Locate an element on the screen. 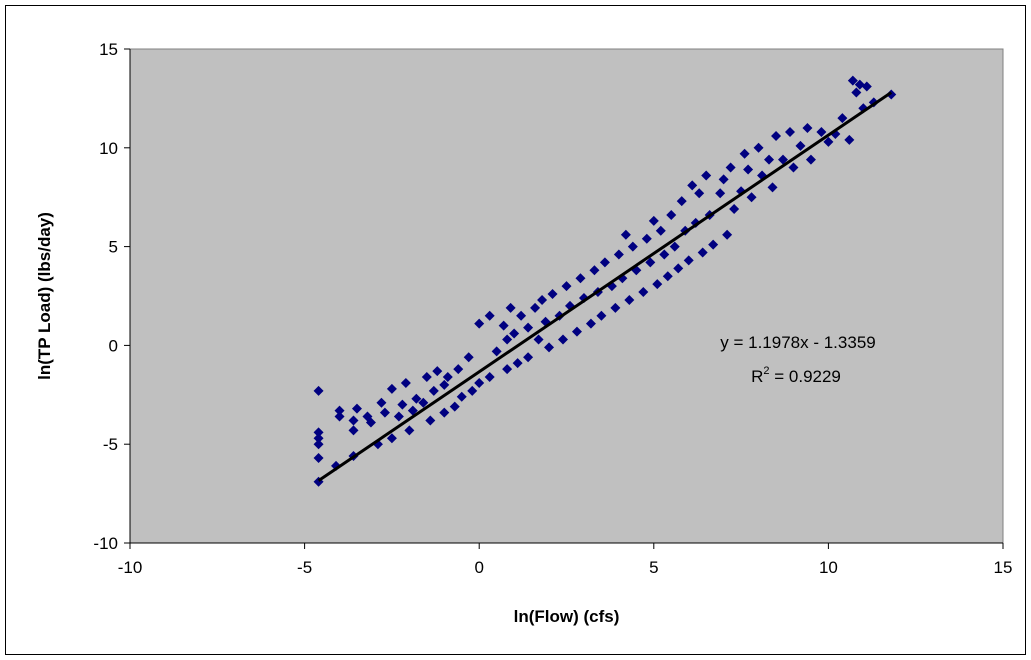  x-tick-label: 0 is located at coordinates (478, 567).